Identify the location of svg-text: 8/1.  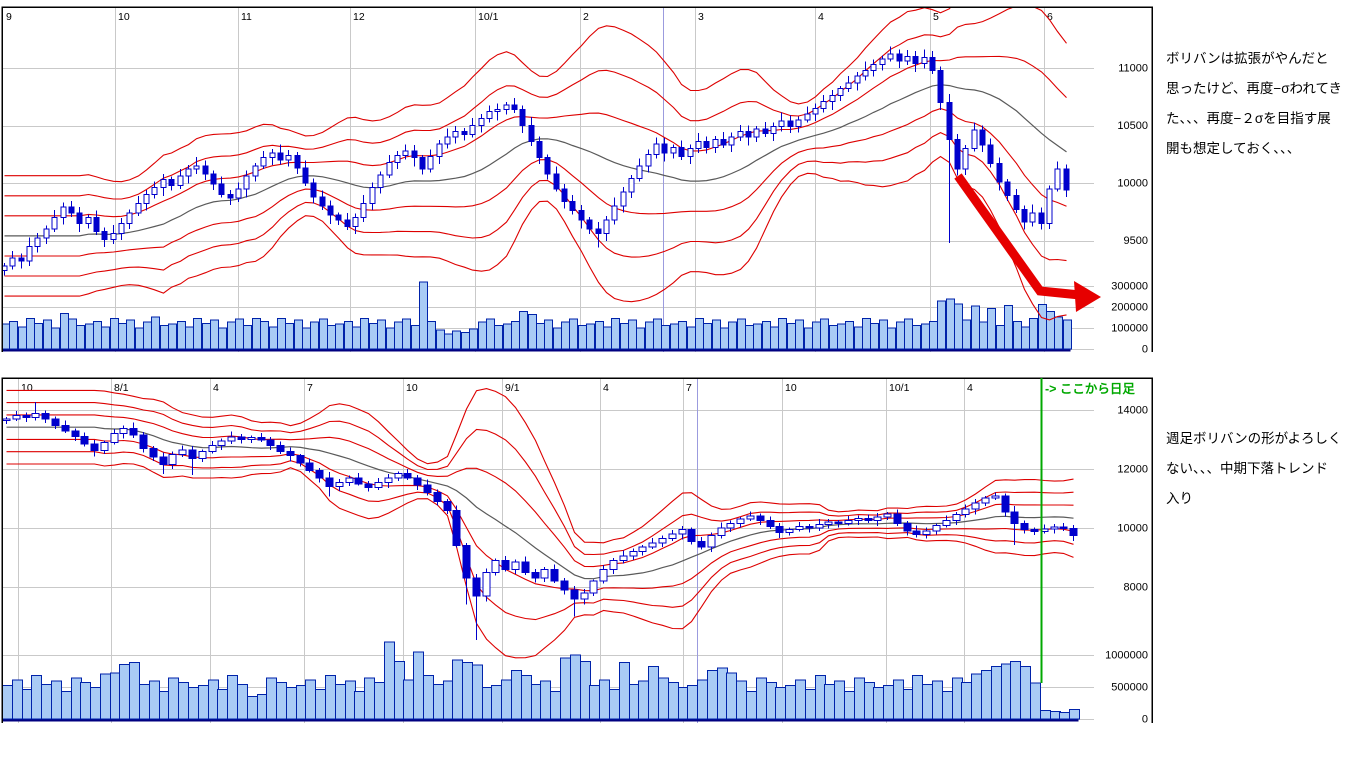
(121, 388).